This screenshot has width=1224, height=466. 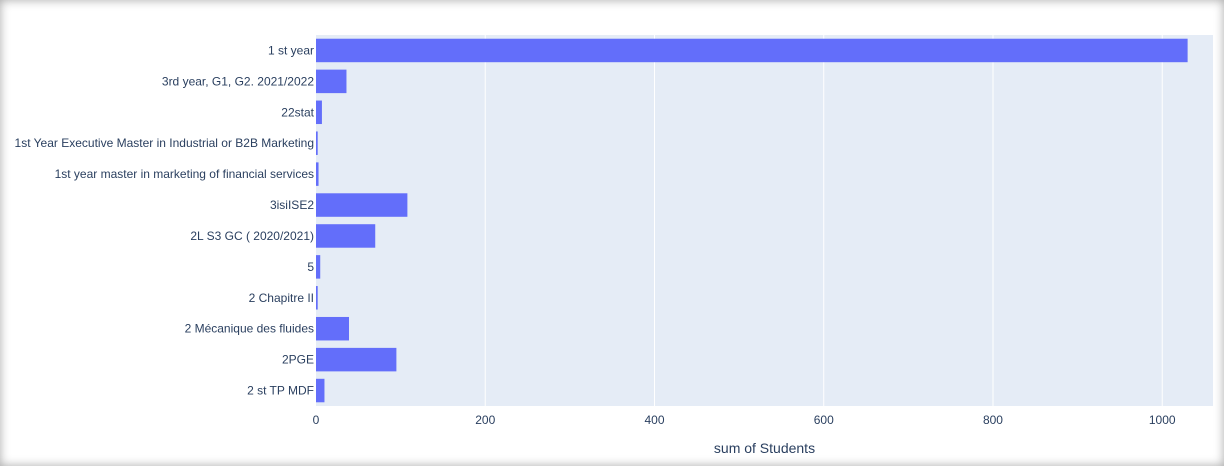 I want to click on x-tick-label: 800, so click(x=993, y=420).